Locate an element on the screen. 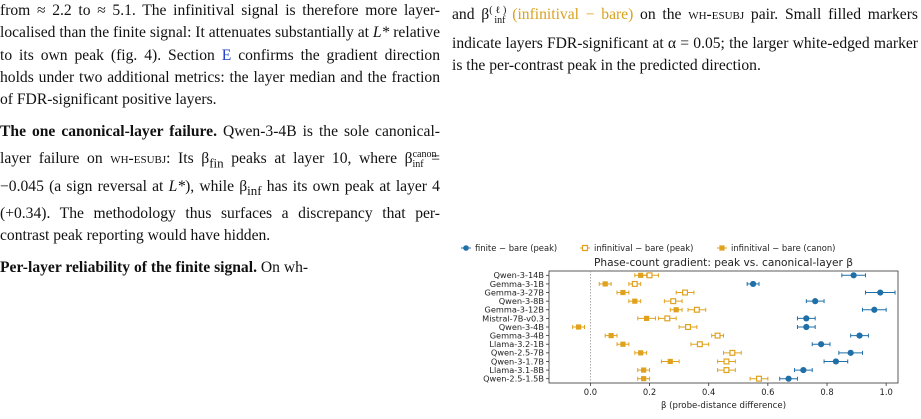 The height and width of the screenshot is (419, 921). paragraph-heading: The one canonical-layer failure. is located at coordinates (109, 132).